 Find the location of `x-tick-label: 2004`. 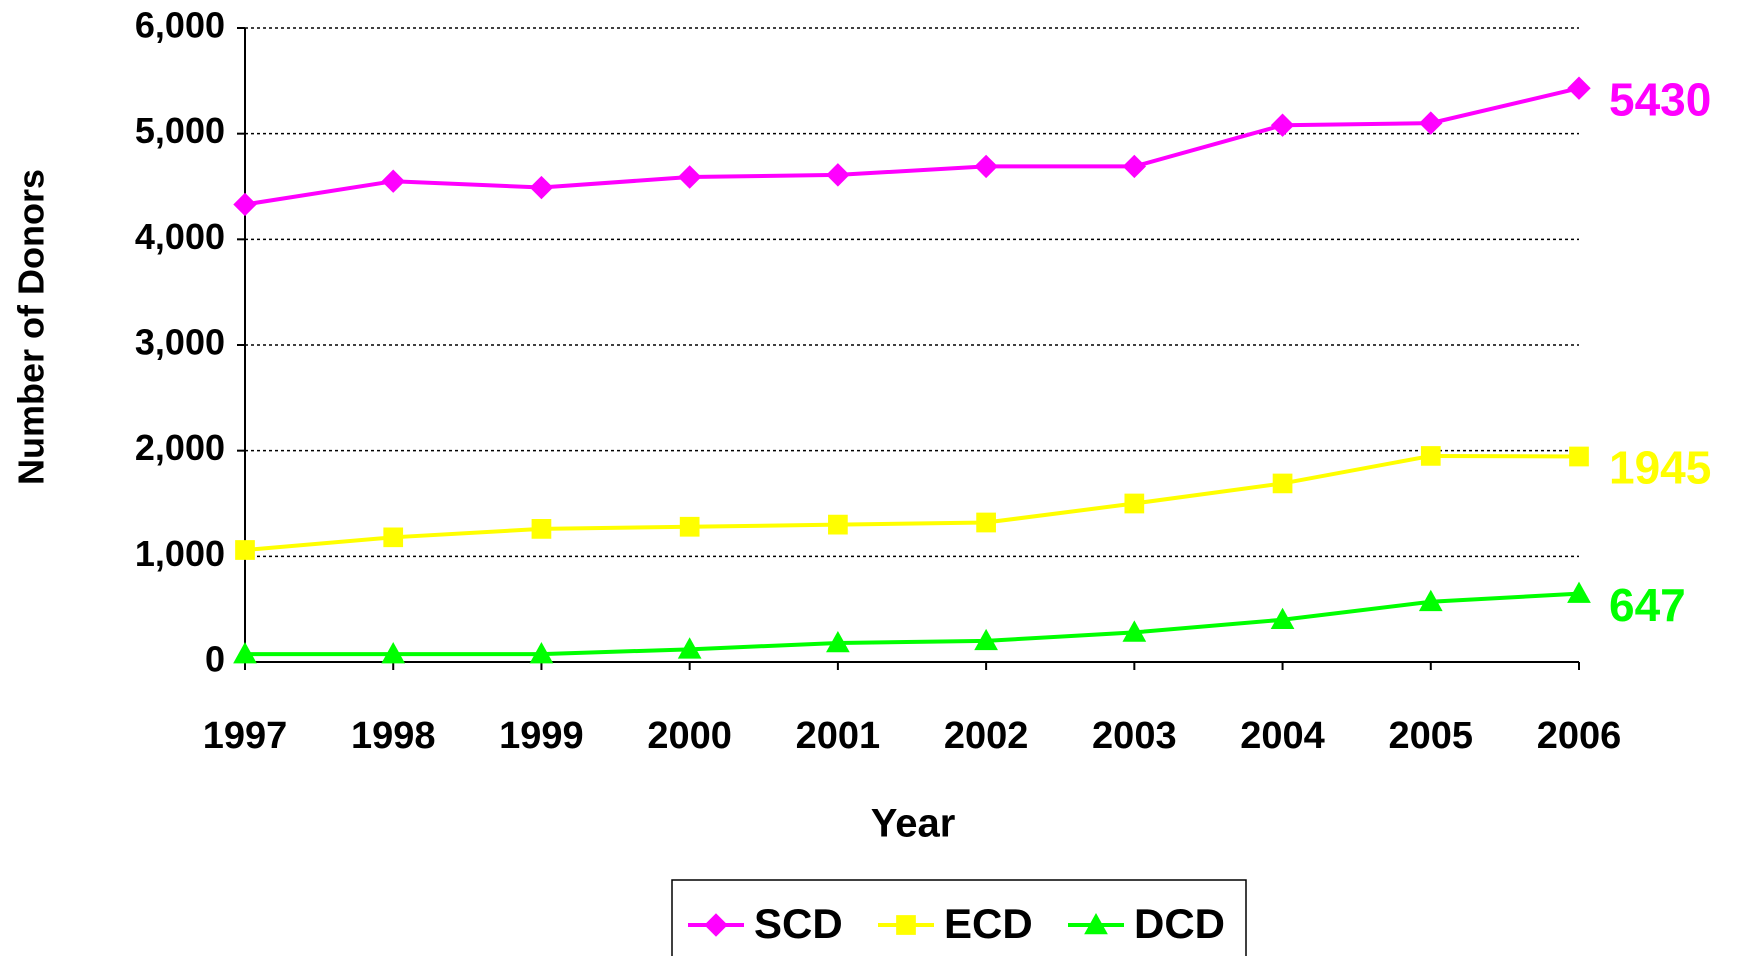

x-tick-label: 2004 is located at coordinates (1282, 736).